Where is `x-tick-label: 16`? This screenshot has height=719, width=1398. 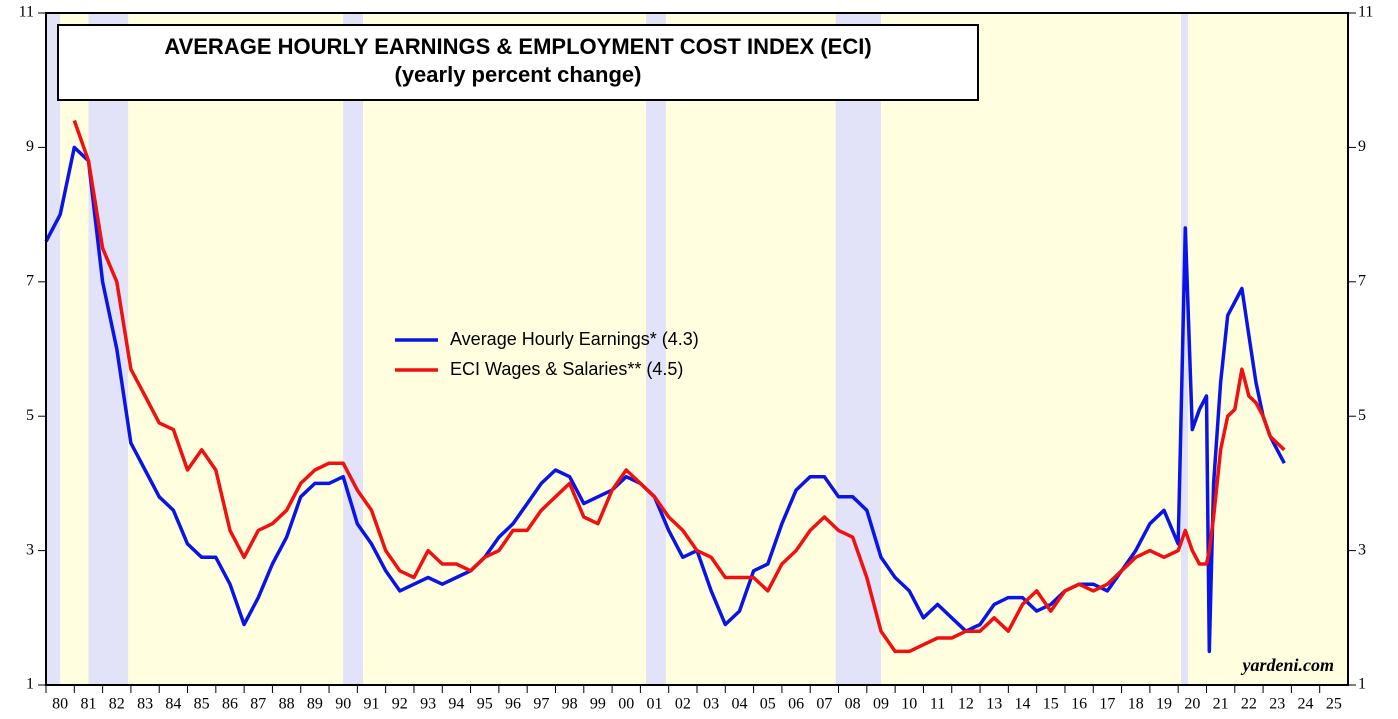 x-tick-label: 16 is located at coordinates (1079, 704).